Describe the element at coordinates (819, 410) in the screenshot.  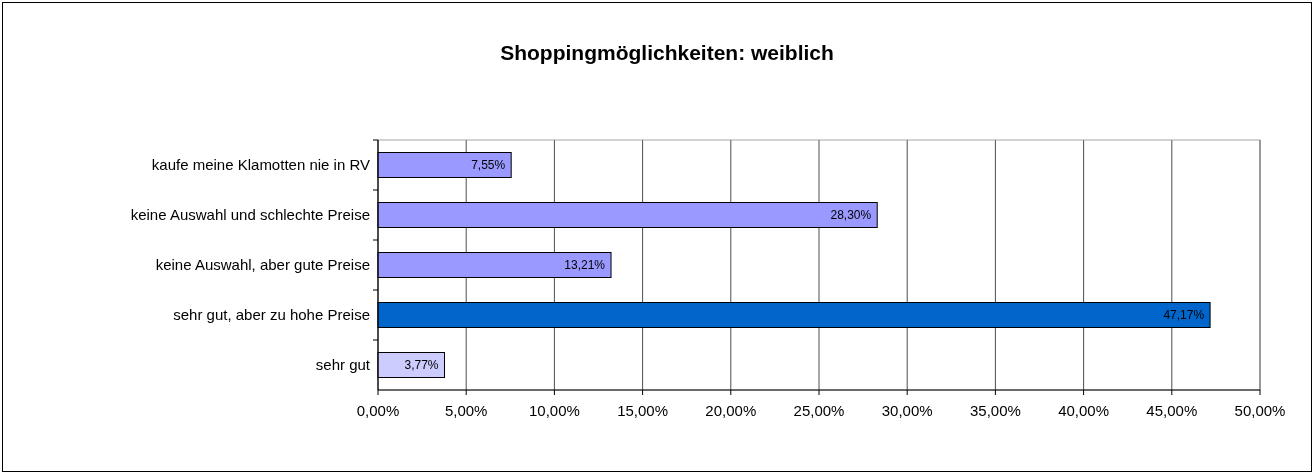
I see `x-tick-label: 25,00%` at that location.